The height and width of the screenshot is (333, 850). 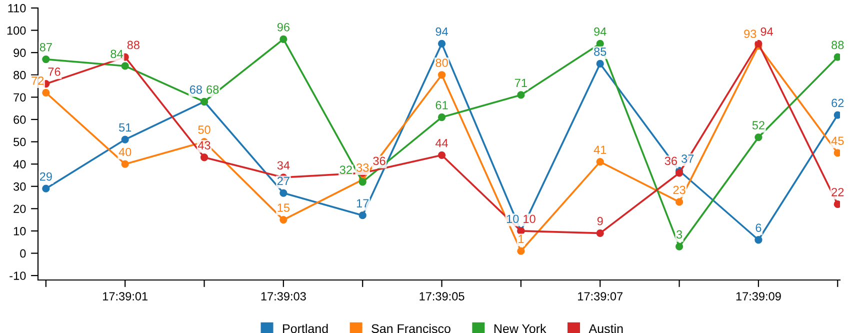 What do you see at coordinates (16, 30) in the screenshot?
I see `y-tick-label: 100` at bounding box center [16, 30].